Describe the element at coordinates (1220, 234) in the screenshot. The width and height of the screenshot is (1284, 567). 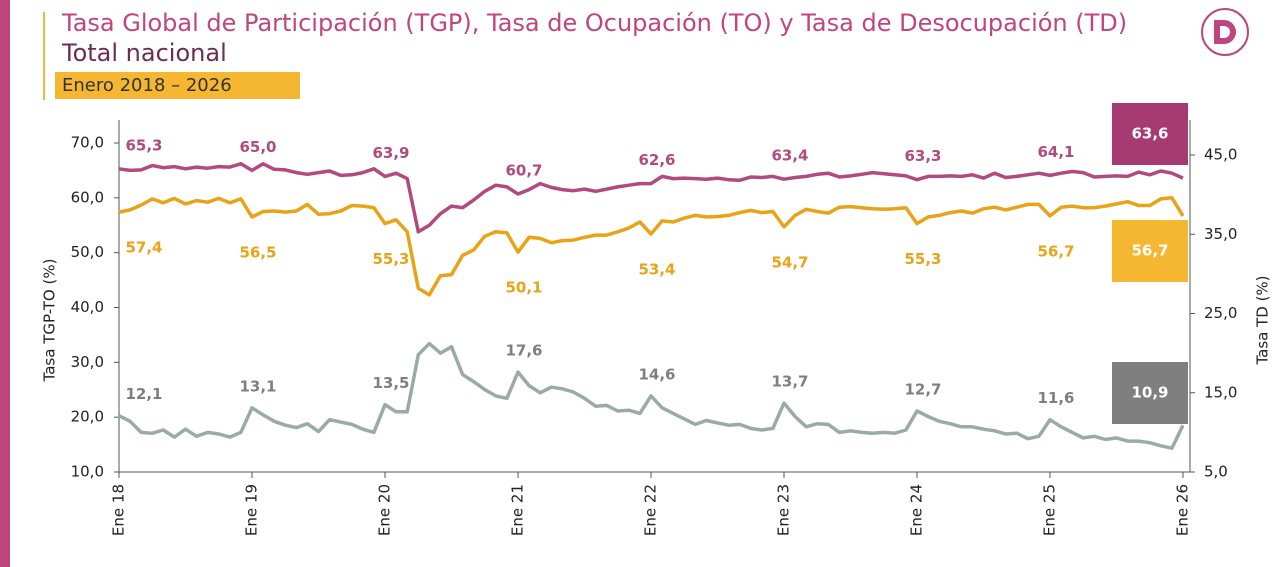
I see `y2-tick-label: 35,0` at that location.